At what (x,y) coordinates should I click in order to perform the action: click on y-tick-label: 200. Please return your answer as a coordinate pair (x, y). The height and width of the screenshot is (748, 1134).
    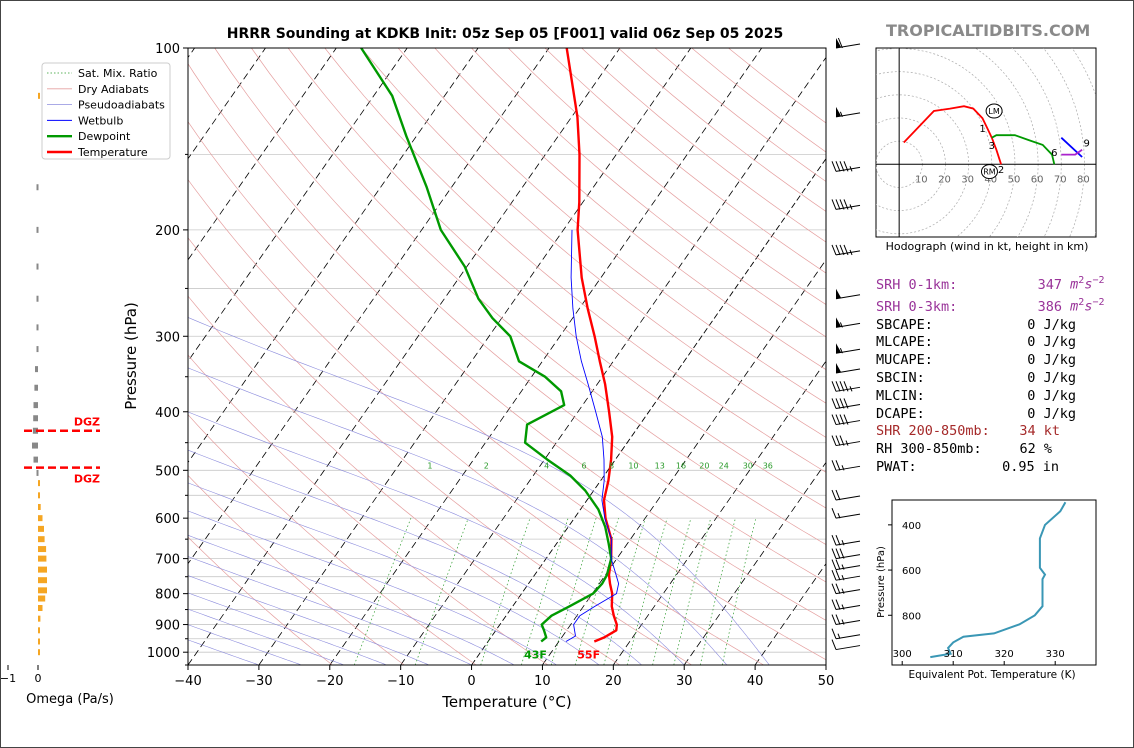
    Looking at the image, I should click on (167, 231).